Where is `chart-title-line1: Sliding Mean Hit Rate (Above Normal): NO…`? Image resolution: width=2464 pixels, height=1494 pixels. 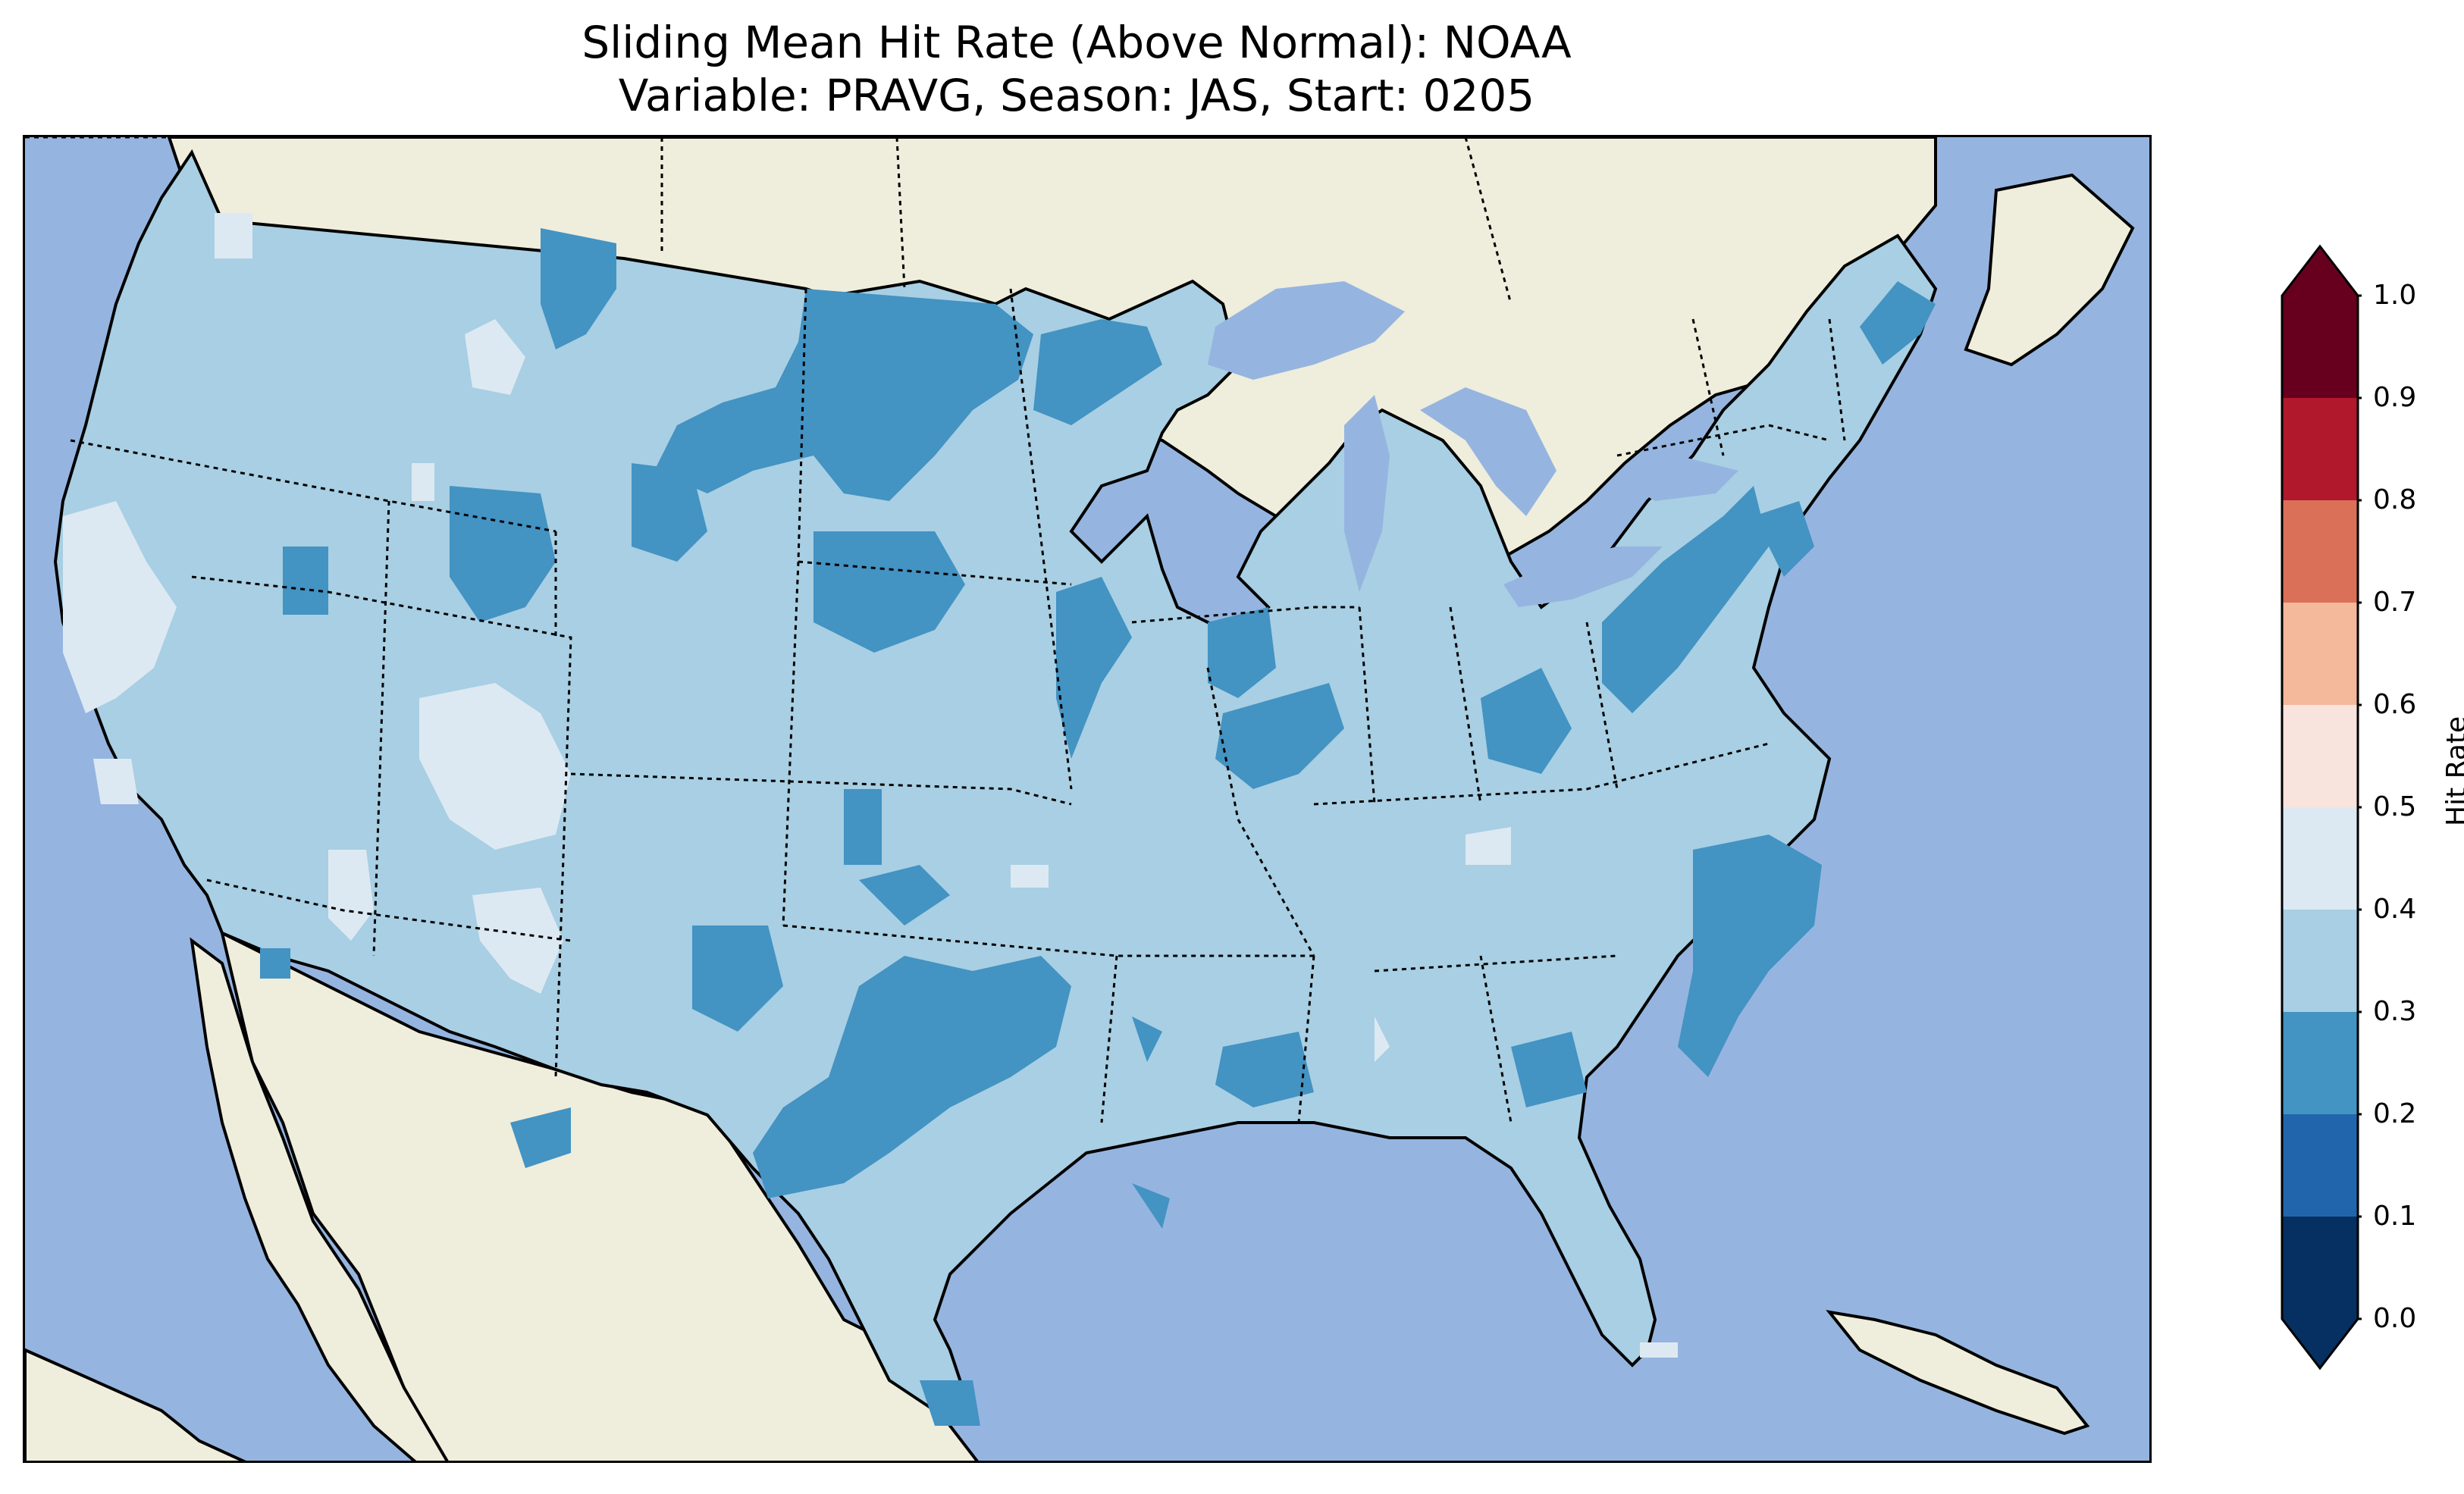
chart-title-line1: Sliding Mean Hit Rate (Above Normal): NO… is located at coordinates (1077, 42).